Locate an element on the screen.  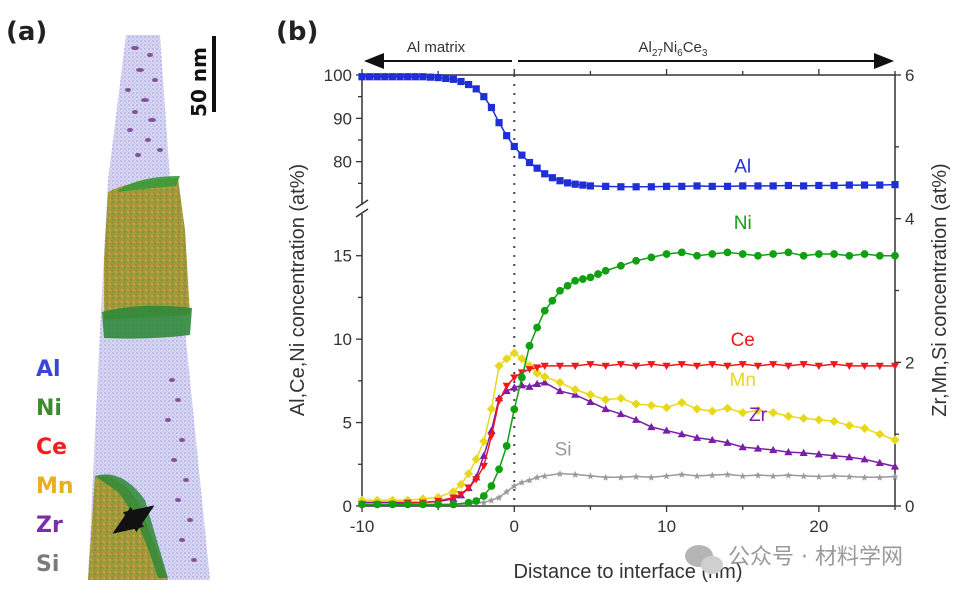
y-tick-label-left: 0 is located at coordinates (347, 506).